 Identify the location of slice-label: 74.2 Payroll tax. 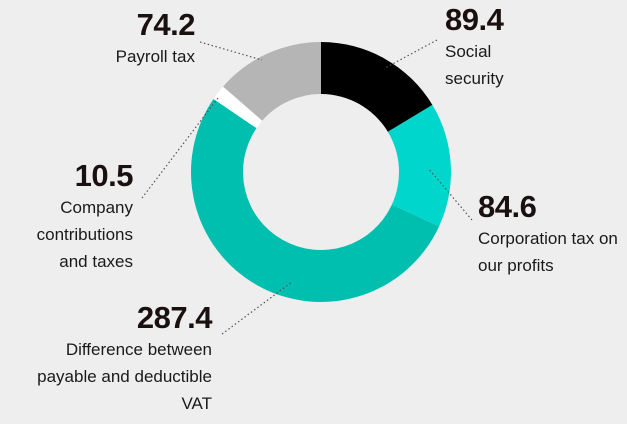
(118, 38).